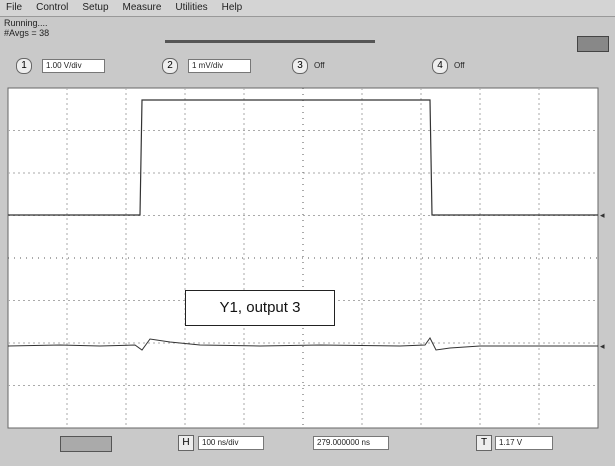  I want to click on status: Running.... #Avgs = 38, so click(26, 28).